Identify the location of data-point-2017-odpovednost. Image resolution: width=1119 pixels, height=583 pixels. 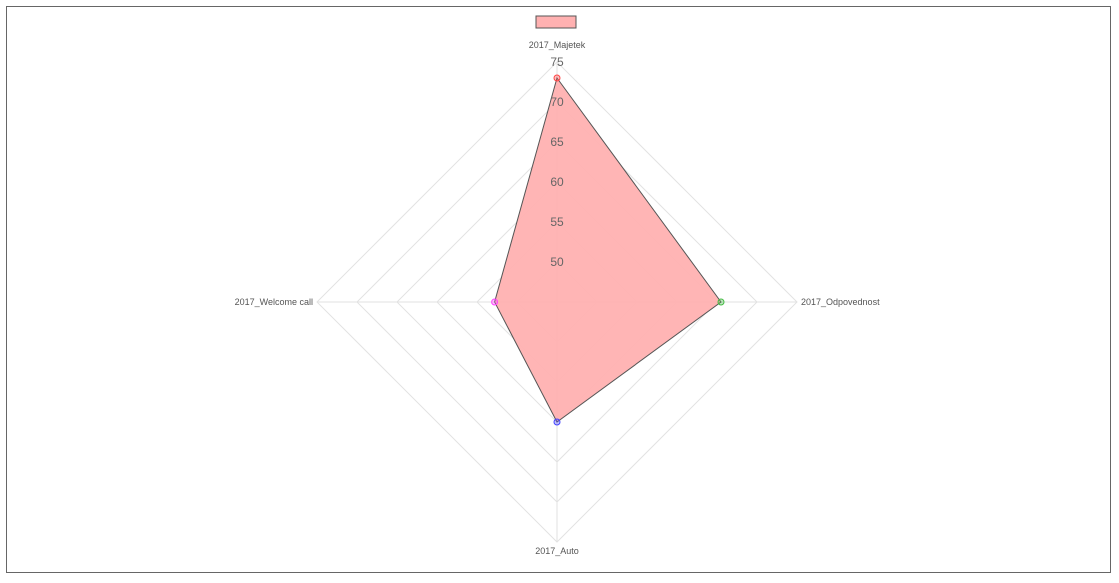
(721, 302).